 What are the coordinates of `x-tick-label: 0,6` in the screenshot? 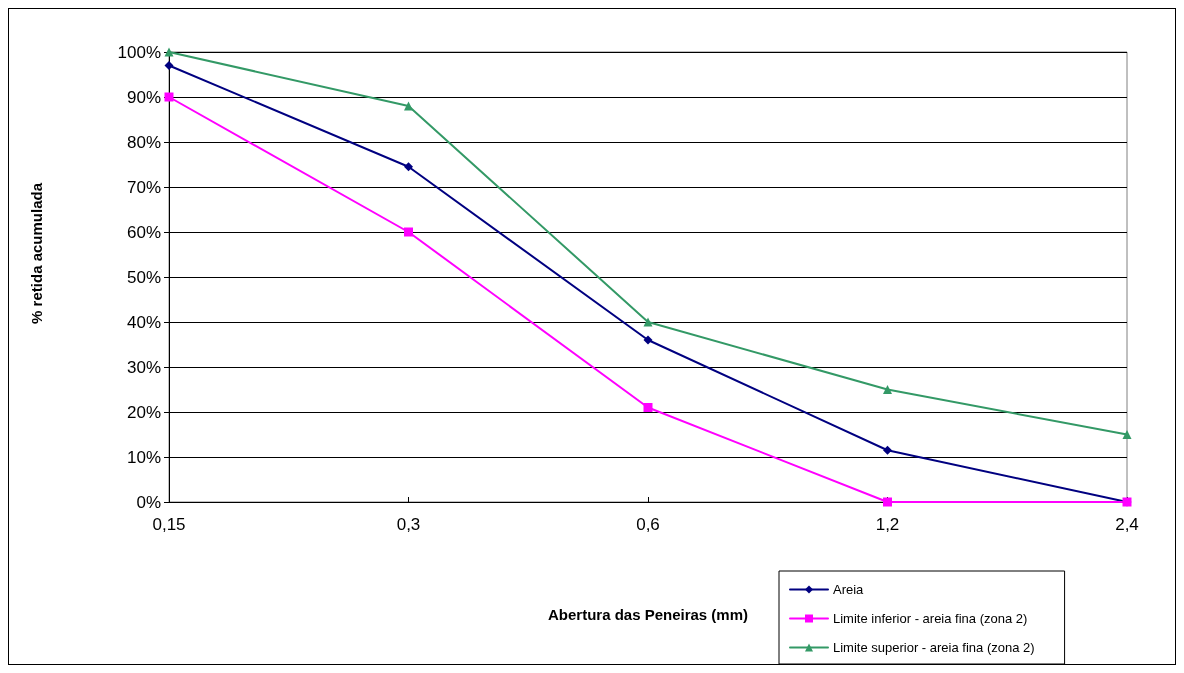 It's located at (648, 524).